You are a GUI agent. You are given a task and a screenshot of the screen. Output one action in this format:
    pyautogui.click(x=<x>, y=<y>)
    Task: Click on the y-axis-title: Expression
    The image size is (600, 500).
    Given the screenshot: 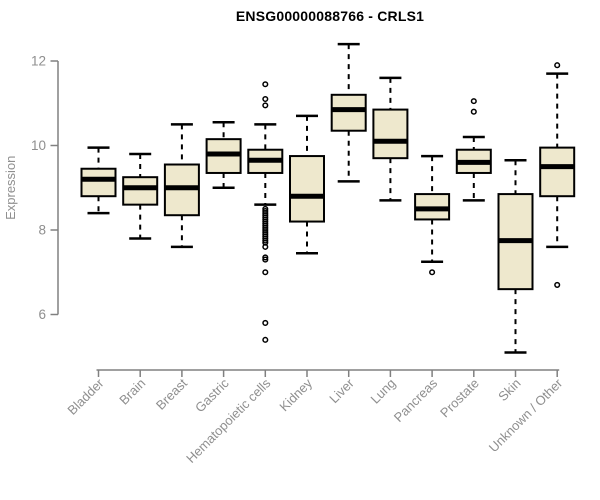 What is the action you would take?
    pyautogui.click(x=10, y=188)
    